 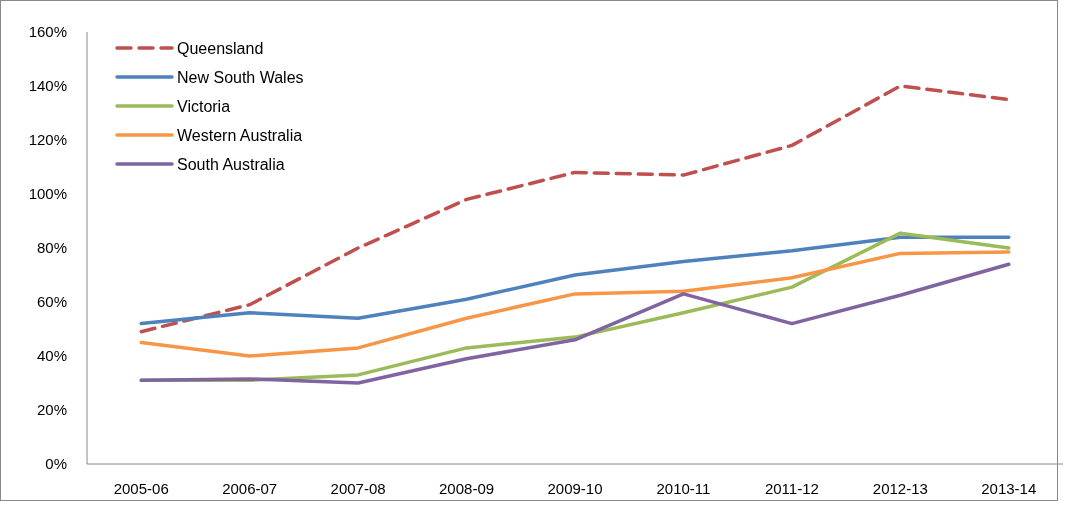 I want to click on x-tick-label: 2008-09, so click(x=467, y=488).